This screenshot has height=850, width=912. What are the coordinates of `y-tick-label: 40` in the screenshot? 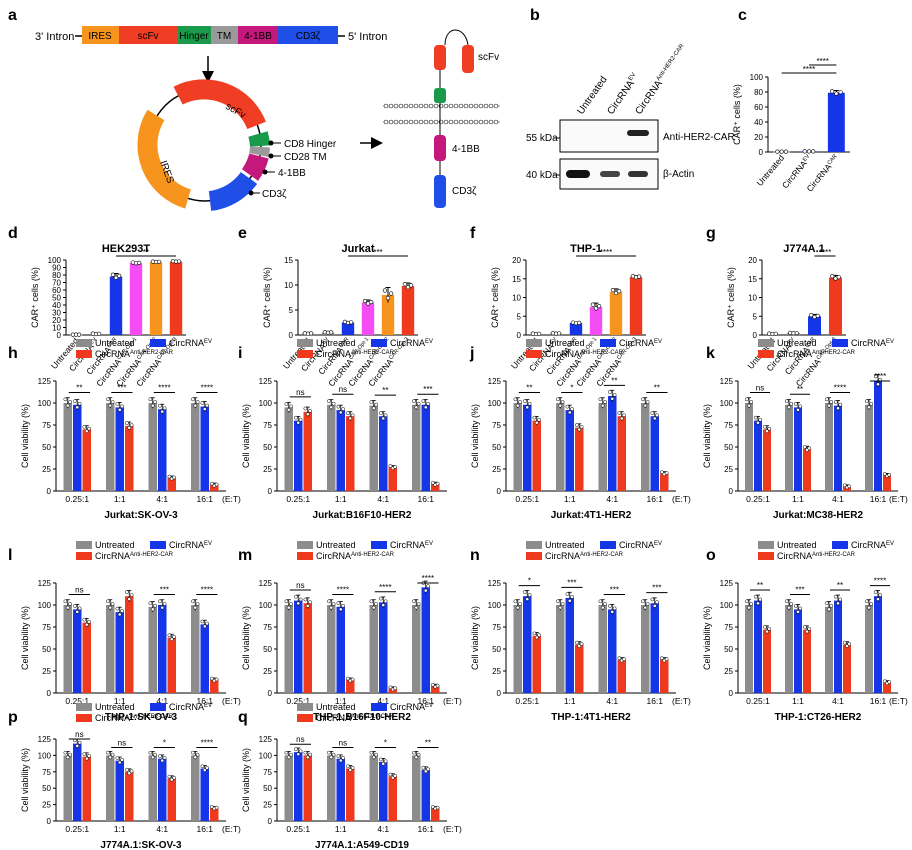 It's located at (56, 305).